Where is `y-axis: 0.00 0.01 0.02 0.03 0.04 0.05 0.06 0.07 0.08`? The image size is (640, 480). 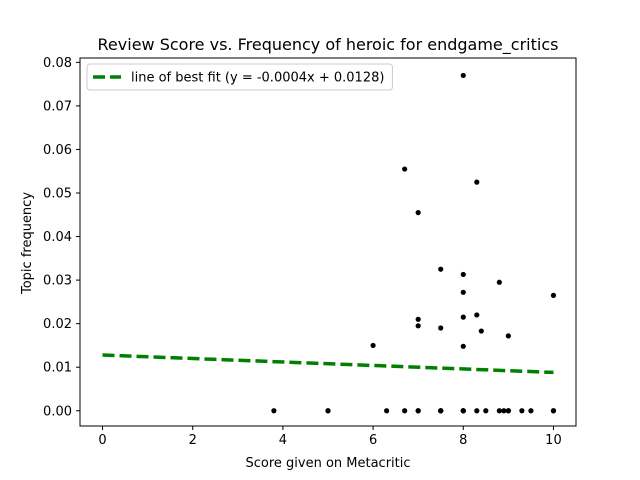 y-axis: 0.00 0.01 0.02 0.03 0.04 0.05 0.06 0.07 0.08 is located at coordinates (61, 237).